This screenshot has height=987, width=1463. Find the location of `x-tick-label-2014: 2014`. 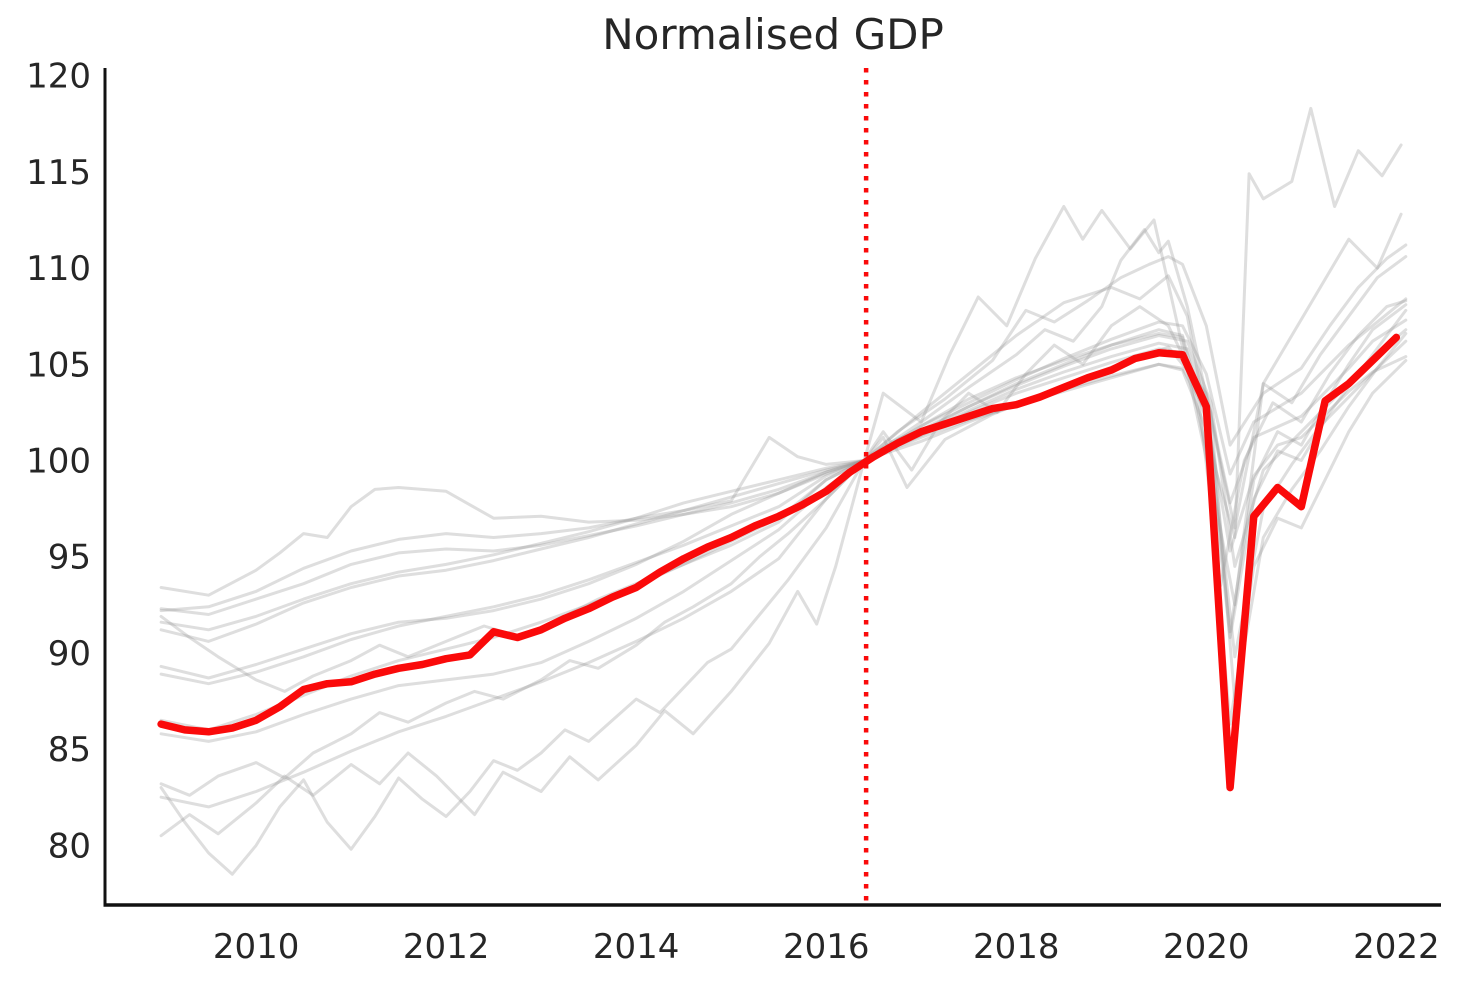

x-tick-label-2014: 2014 is located at coordinates (636, 947).